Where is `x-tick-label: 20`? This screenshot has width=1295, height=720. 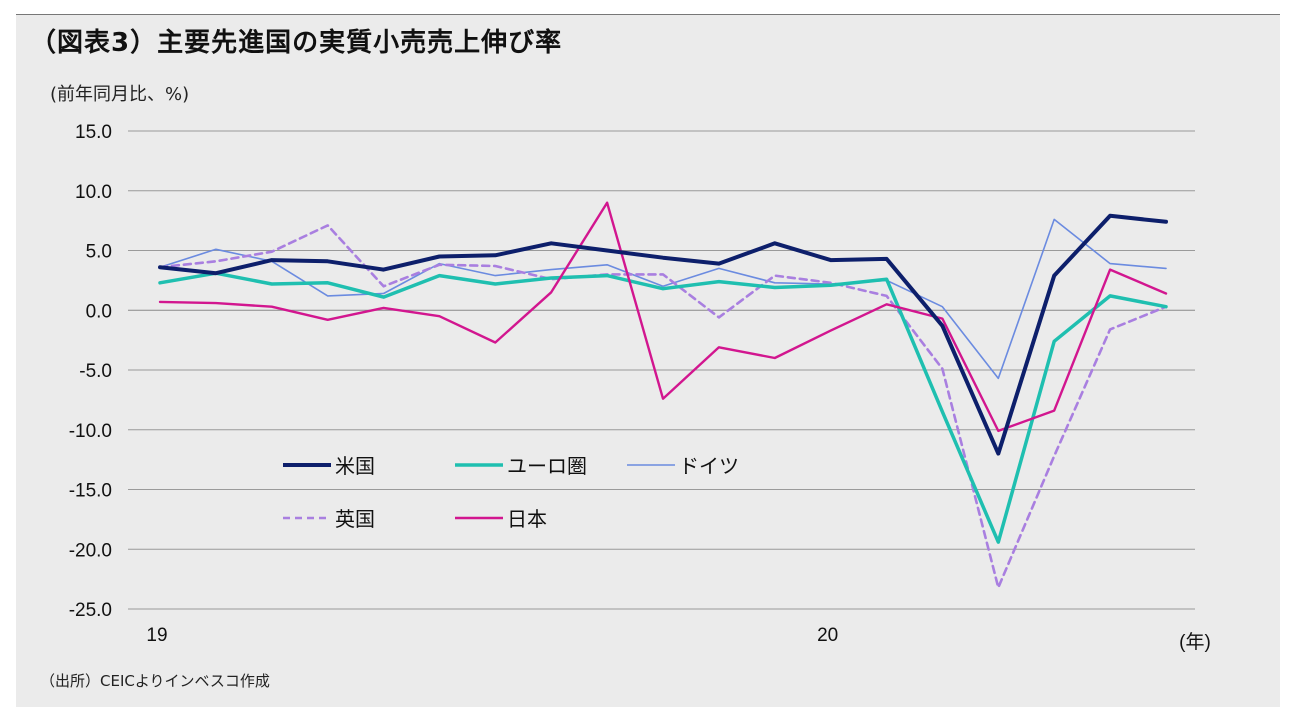
x-tick-label: 20 is located at coordinates (827, 635).